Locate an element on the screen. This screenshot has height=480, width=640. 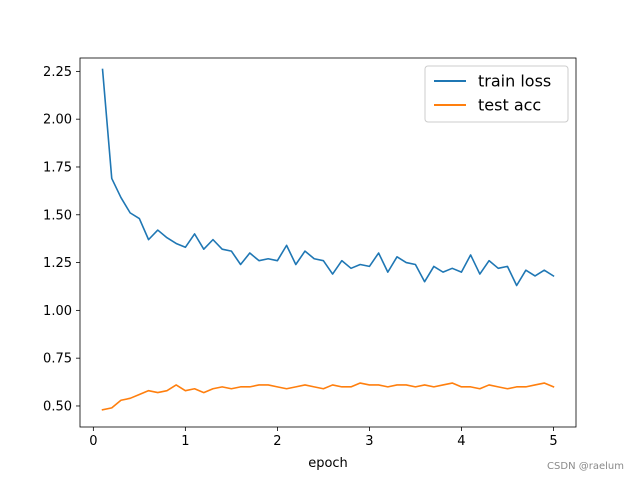
y-tick-label: 1.00 is located at coordinates (57, 311).